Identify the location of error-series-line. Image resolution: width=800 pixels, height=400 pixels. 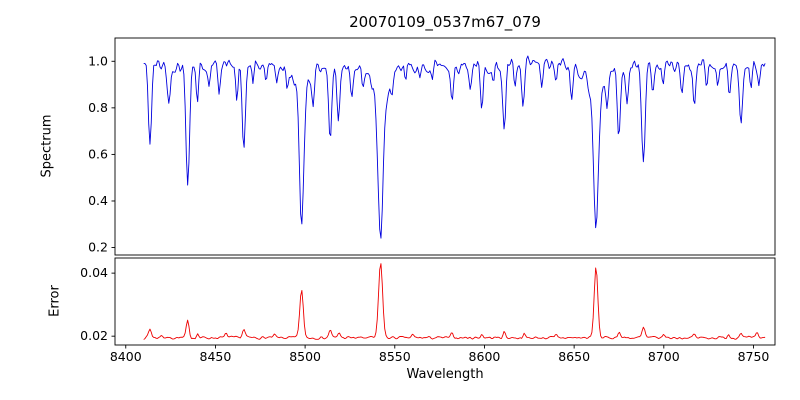
(454, 301).